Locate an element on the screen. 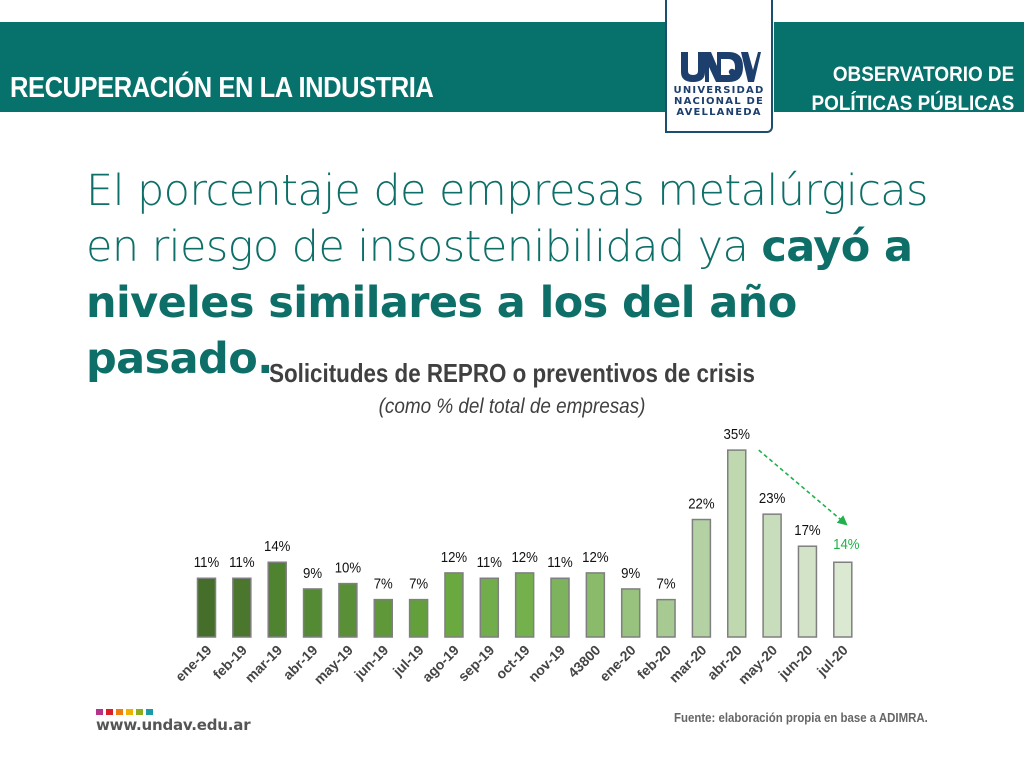  value-label-jul-20: 14% is located at coordinates (846, 543).